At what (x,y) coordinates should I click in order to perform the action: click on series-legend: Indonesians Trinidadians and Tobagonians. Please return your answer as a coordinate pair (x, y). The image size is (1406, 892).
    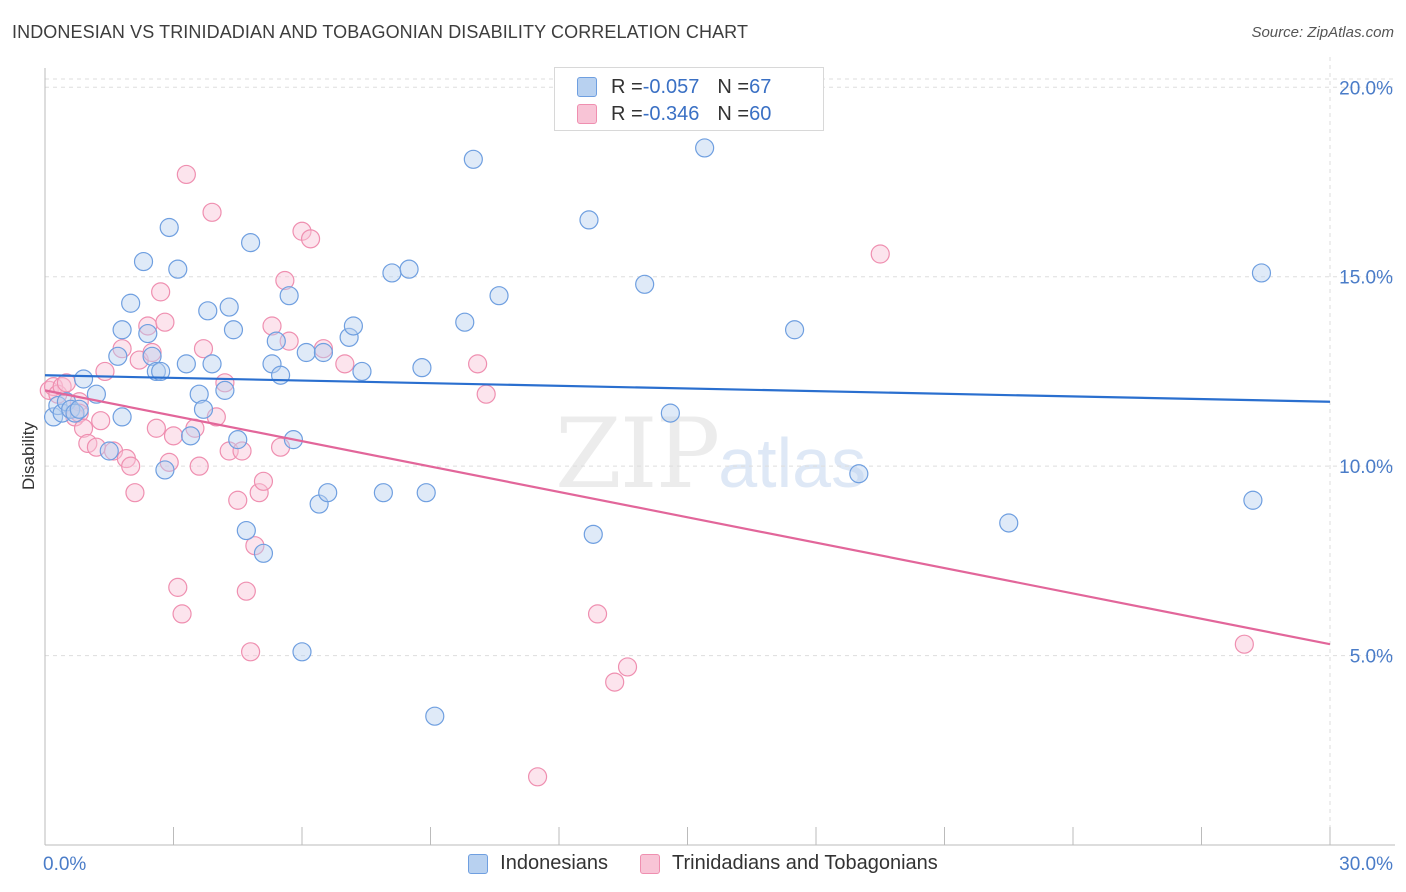
    Looking at the image, I should click on (703, 863).